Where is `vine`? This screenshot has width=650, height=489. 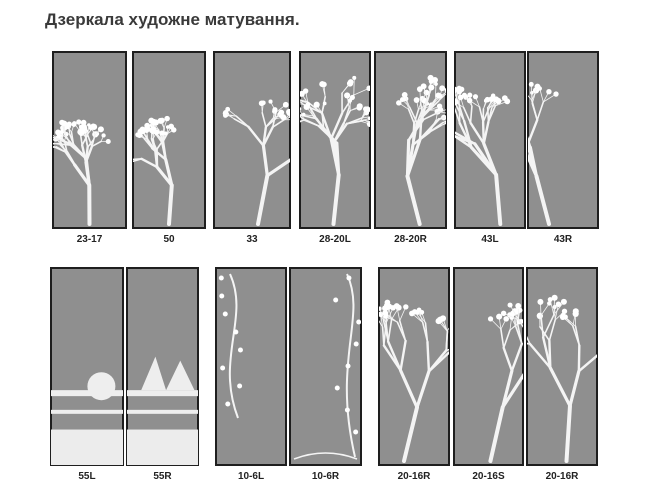 vine is located at coordinates (350, 365).